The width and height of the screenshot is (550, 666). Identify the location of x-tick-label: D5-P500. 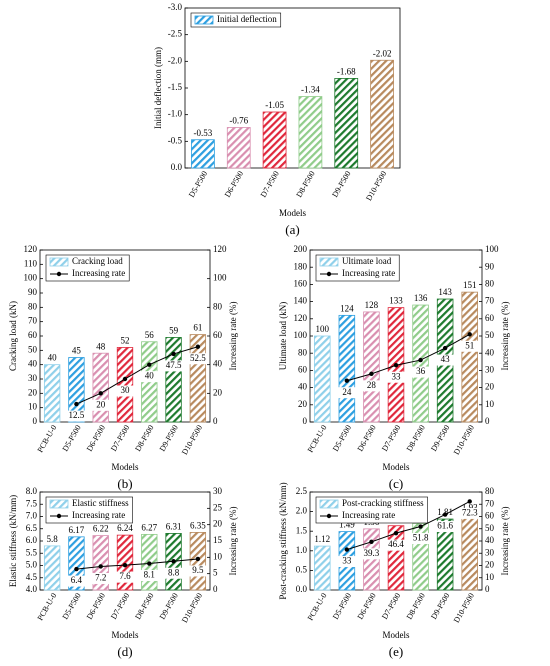
(198, 184).